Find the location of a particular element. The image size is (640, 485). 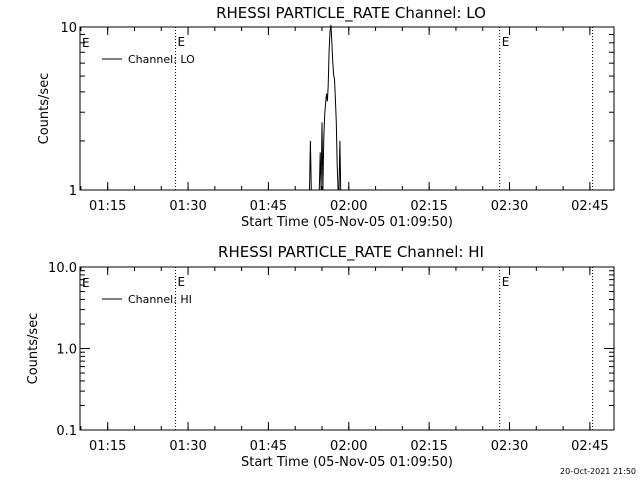

panel1-x-tick-label: 02:15 is located at coordinates (428, 446).